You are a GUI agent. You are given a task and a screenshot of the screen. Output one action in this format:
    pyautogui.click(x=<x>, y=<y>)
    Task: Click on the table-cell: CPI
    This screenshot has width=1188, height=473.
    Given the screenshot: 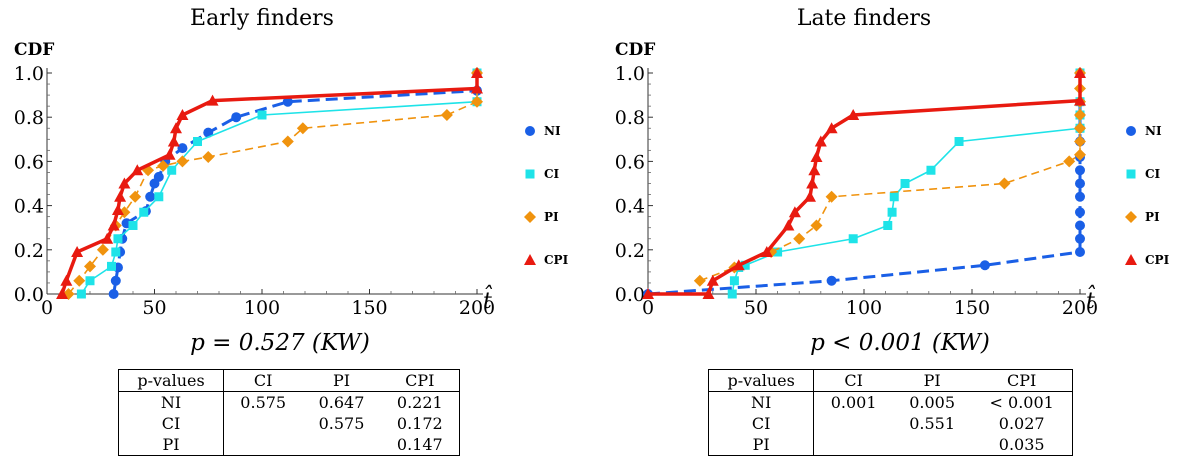 What is the action you would take?
    pyautogui.click(x=1022, y=380)
    